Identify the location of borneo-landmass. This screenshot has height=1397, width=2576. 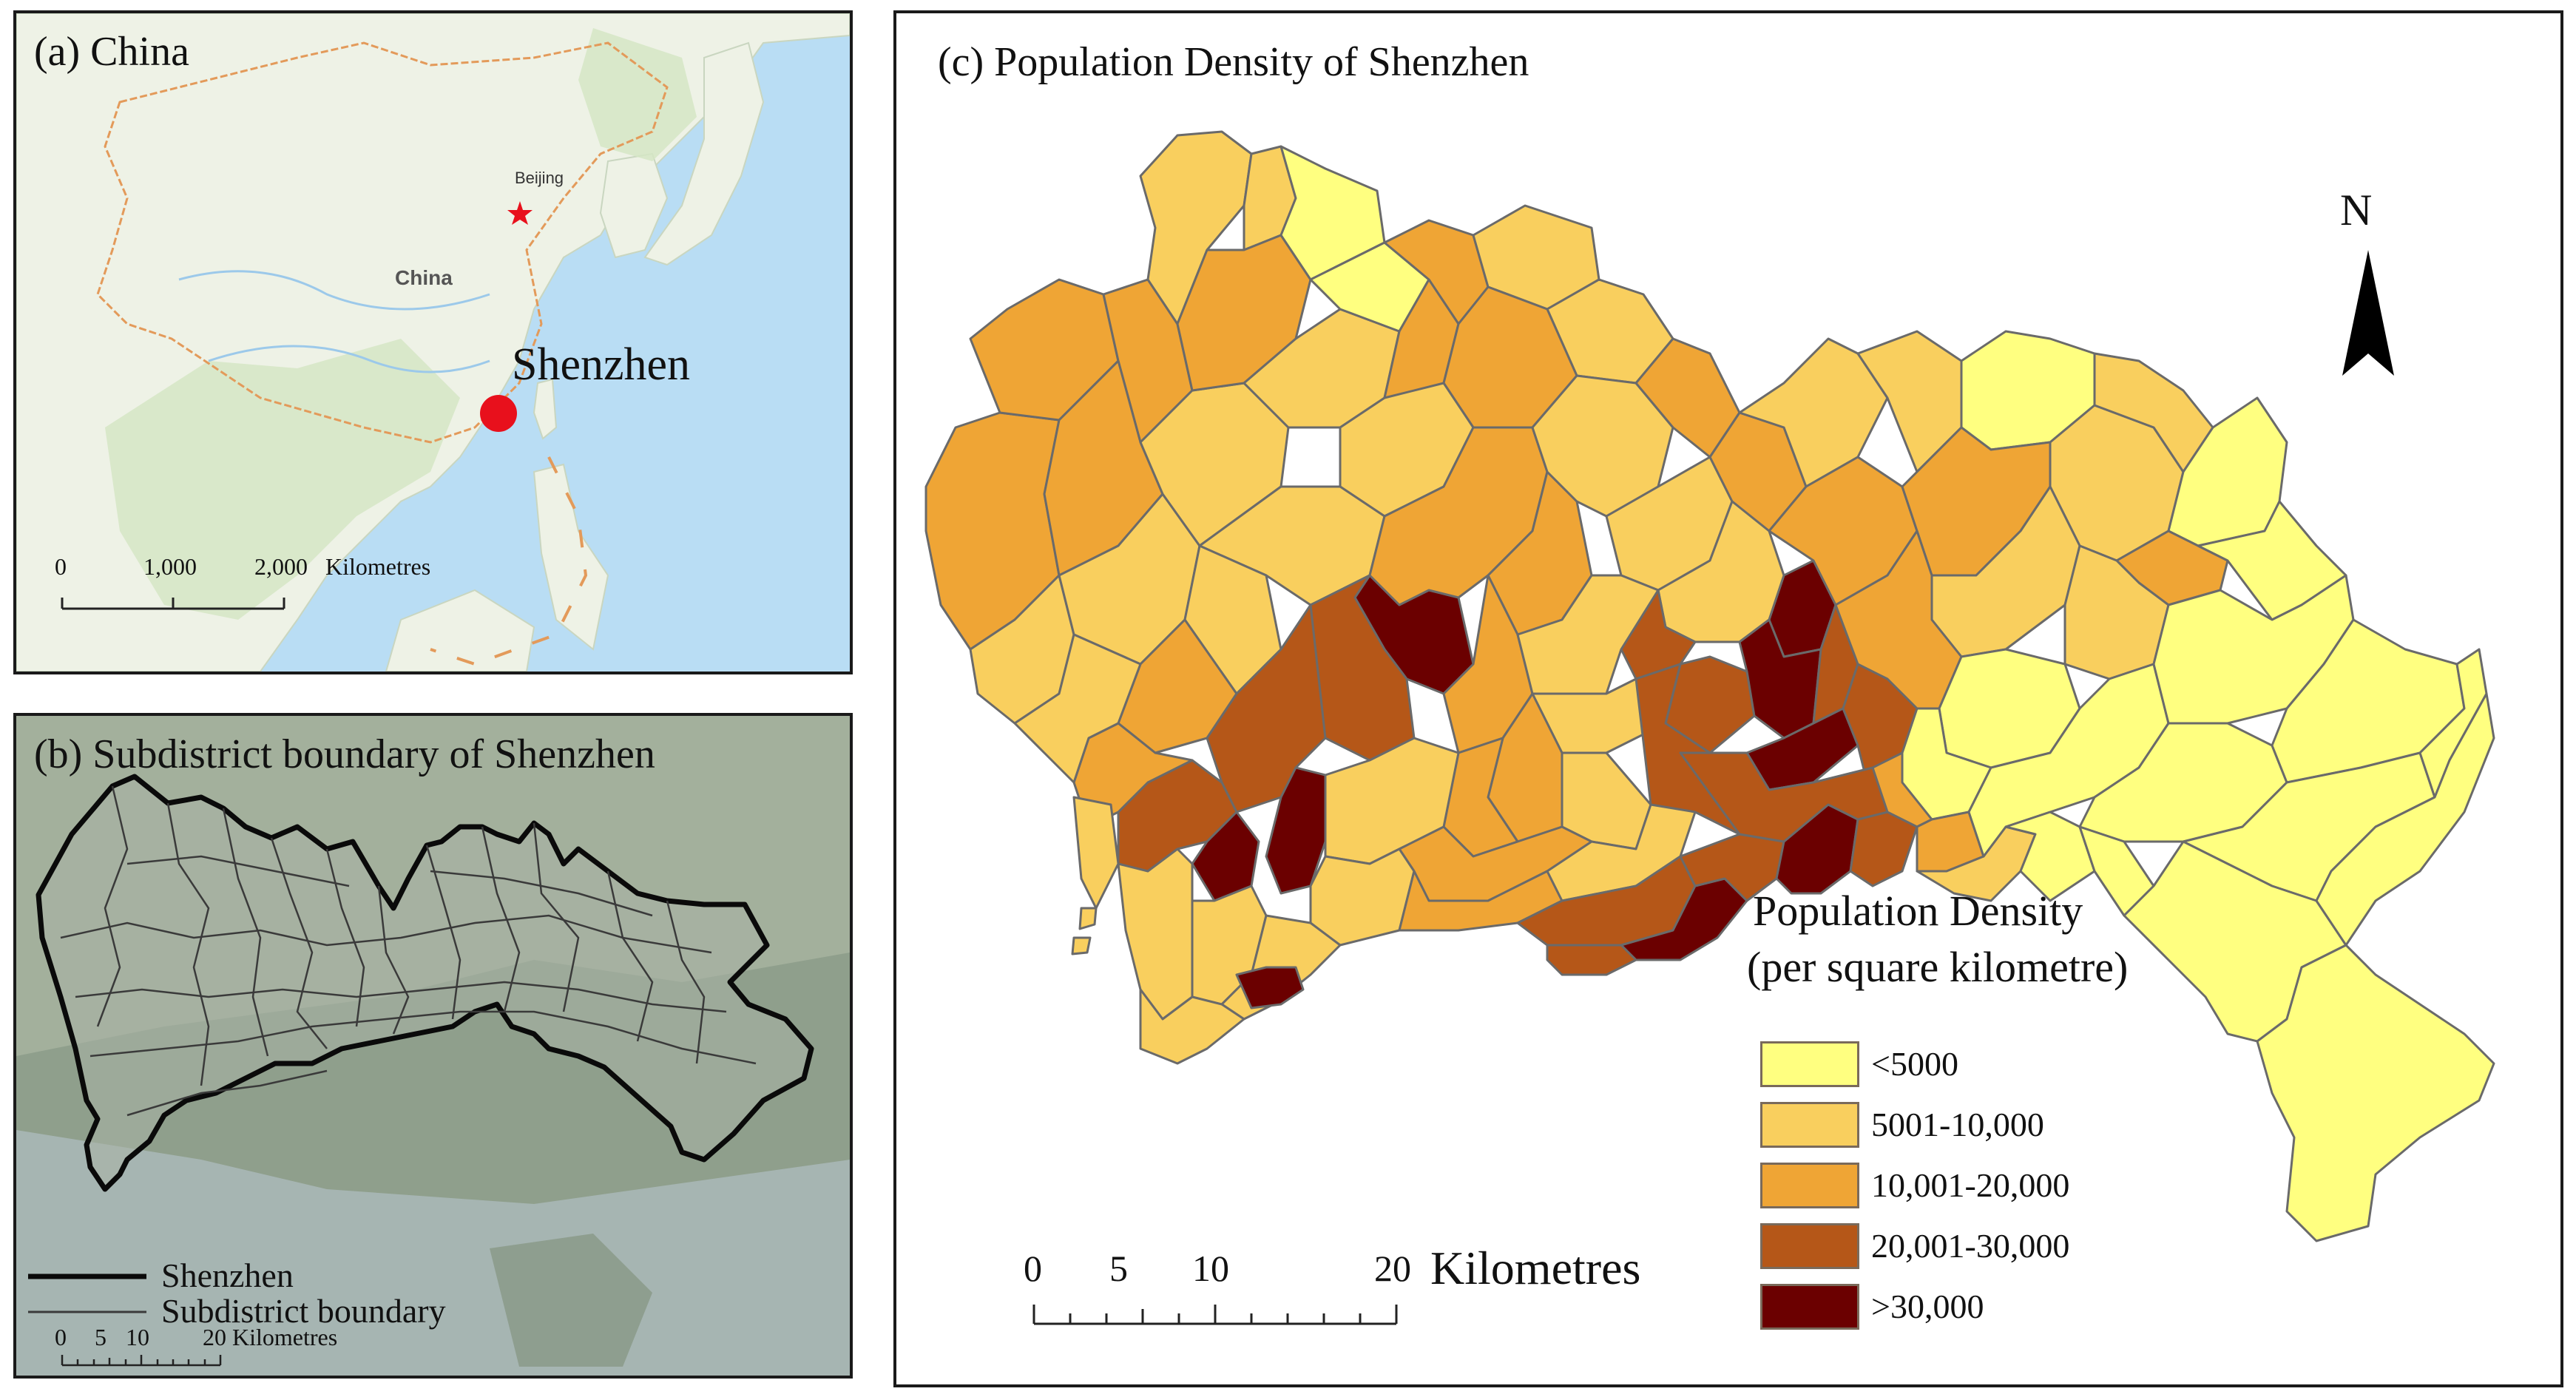
(460, 630).